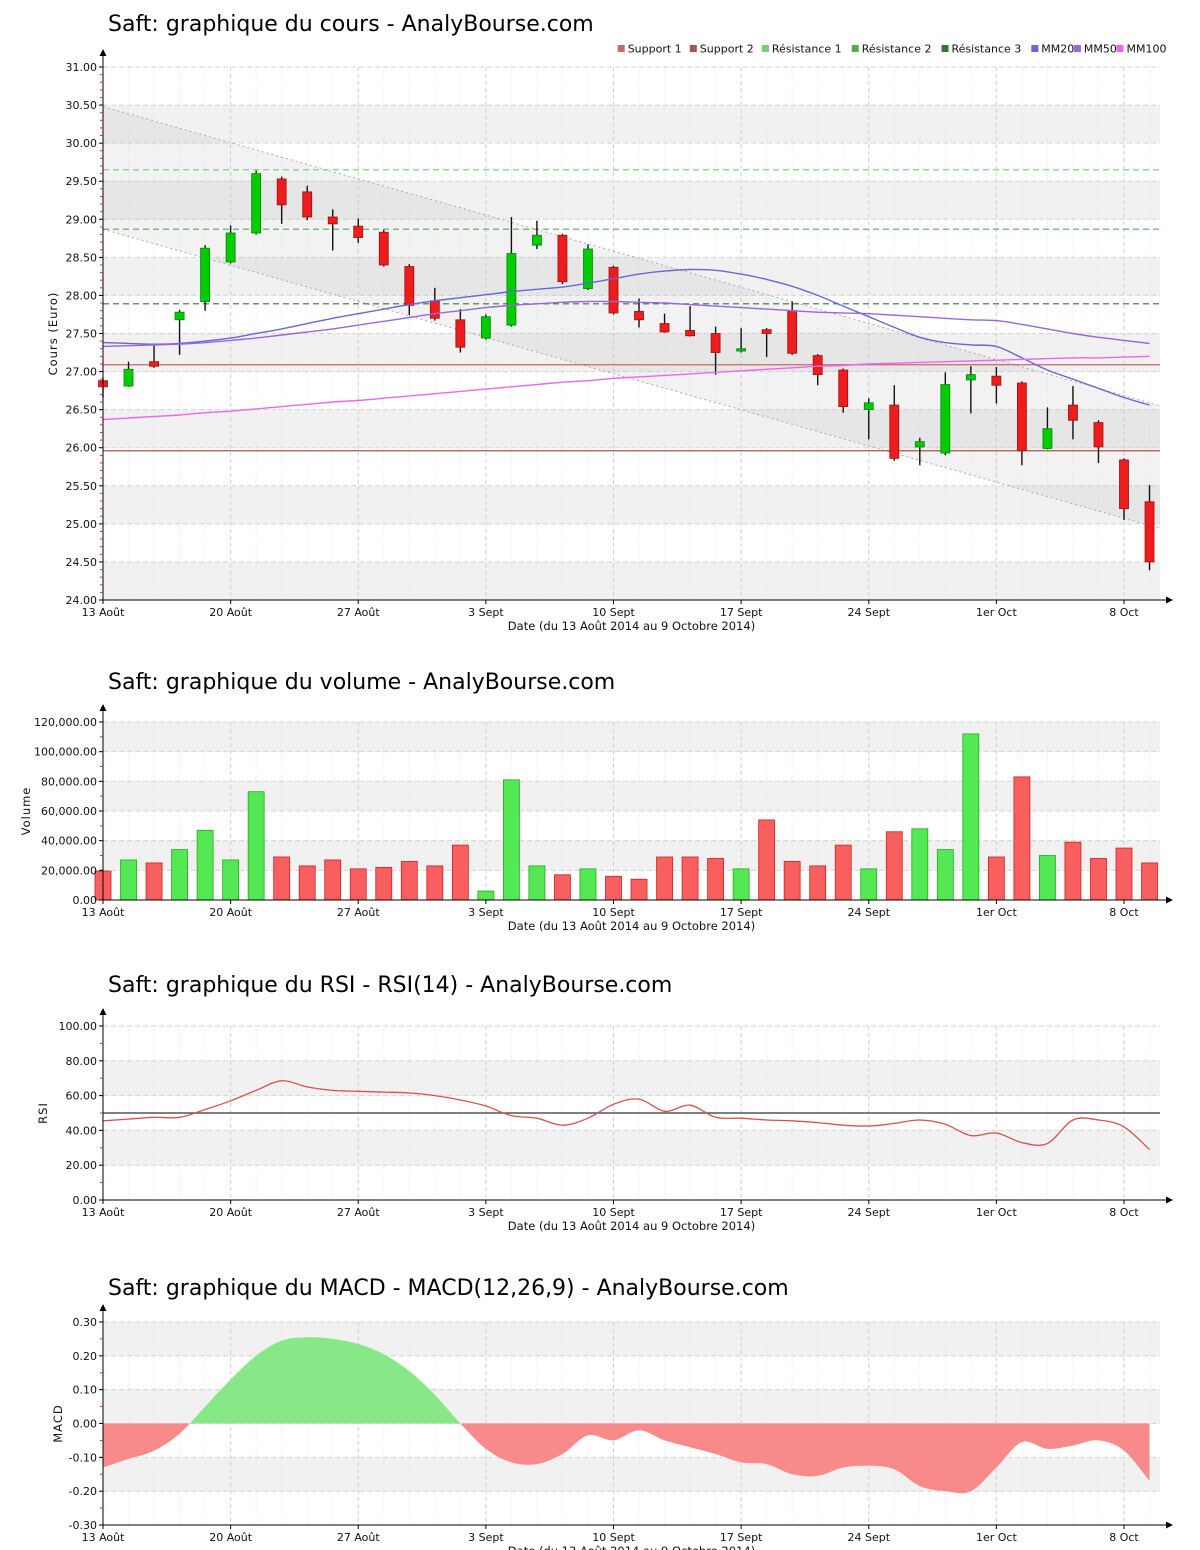 The image size is (1200, 1550). Describe the element at coordinates (626, 1115) in the screenshot. I see `rsi-line` at that location.